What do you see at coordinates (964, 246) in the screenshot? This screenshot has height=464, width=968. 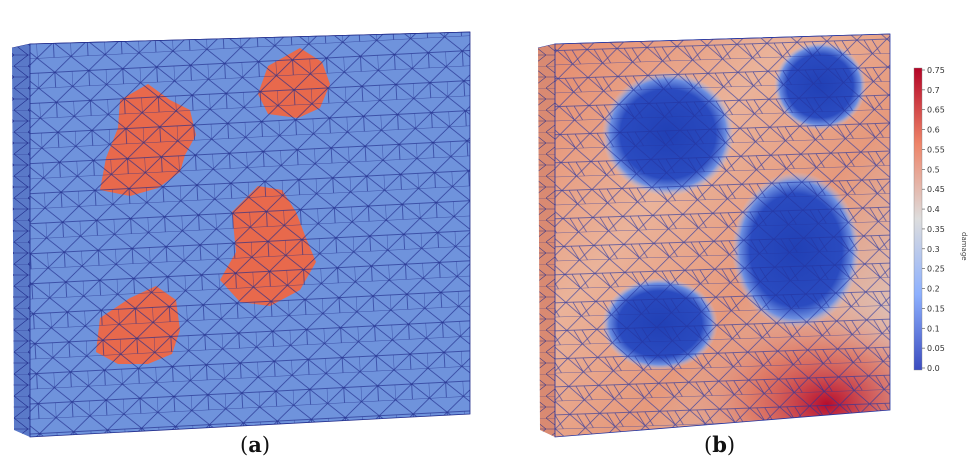 I see `colorbar-title: damage` at bounding box center [964, 246].